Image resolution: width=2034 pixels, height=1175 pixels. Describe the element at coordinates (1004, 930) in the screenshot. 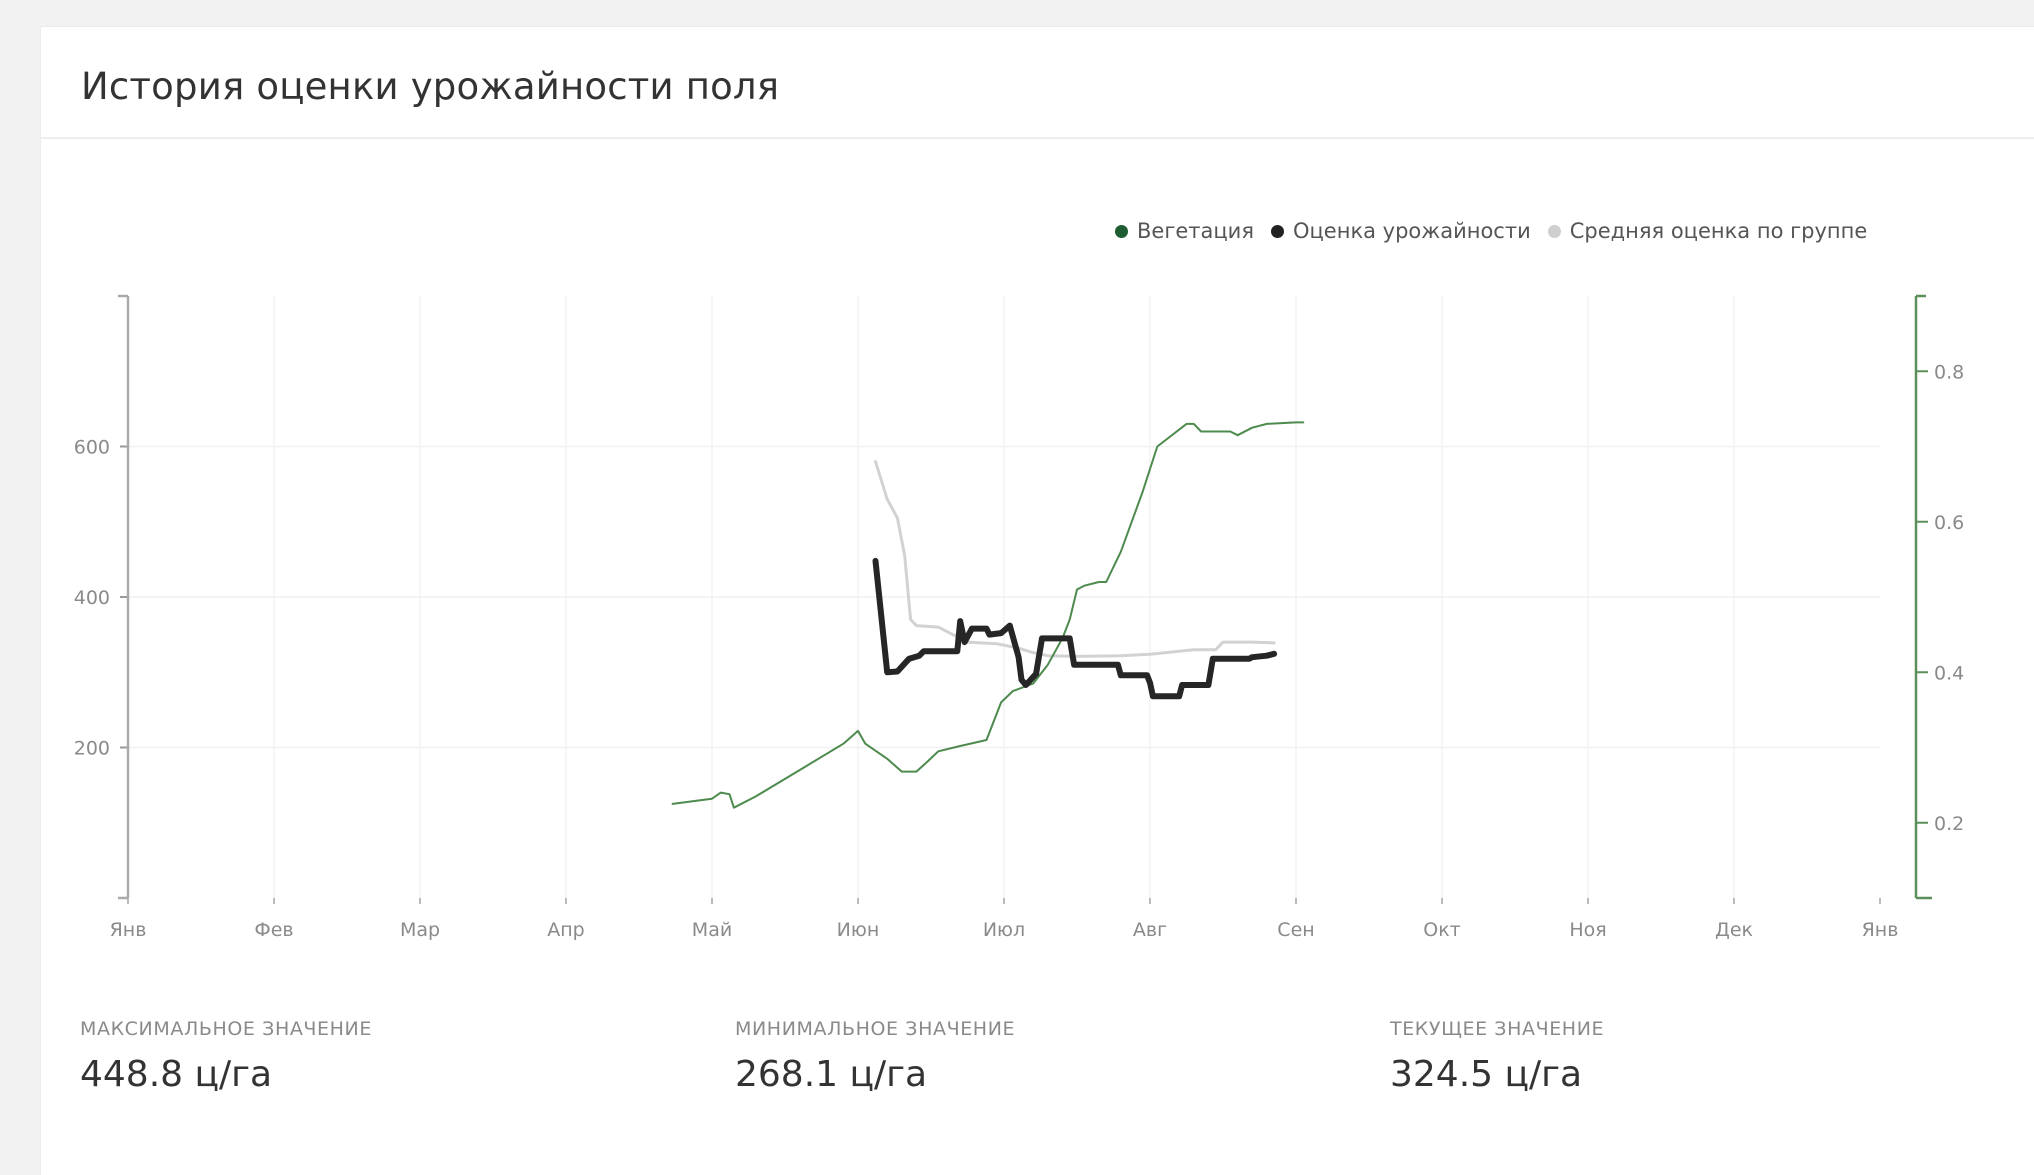

I see `x-tick-label: Июл` at that location.